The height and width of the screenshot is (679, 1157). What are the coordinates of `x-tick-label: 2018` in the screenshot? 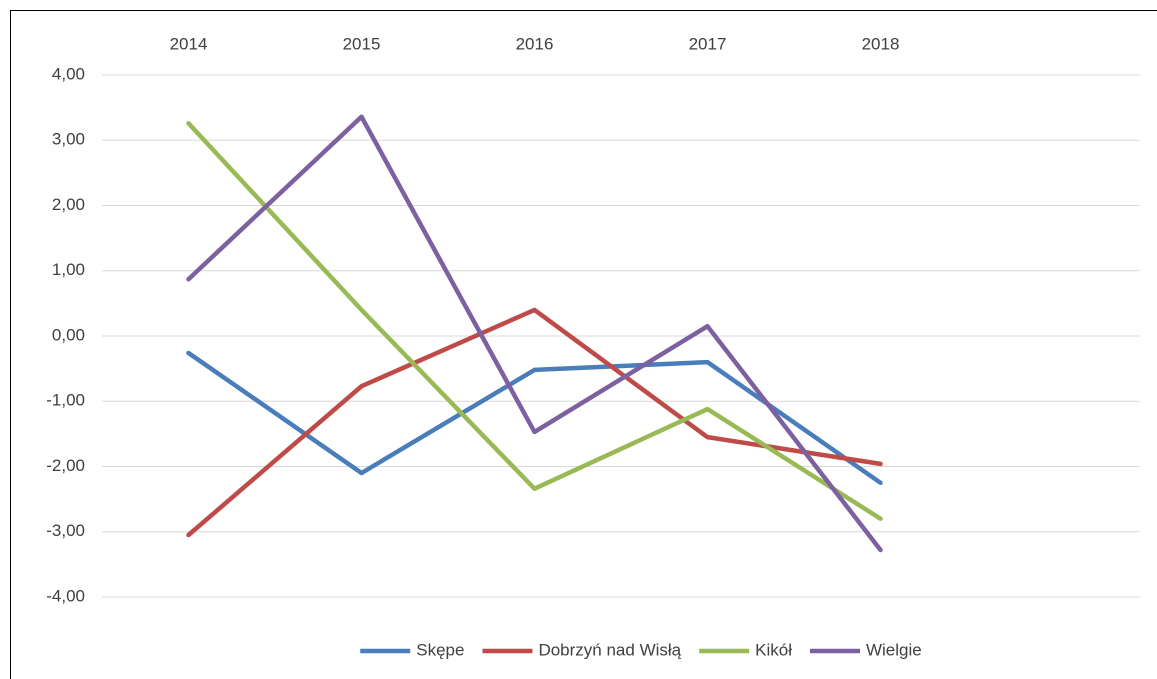 It's located at (881, 43).